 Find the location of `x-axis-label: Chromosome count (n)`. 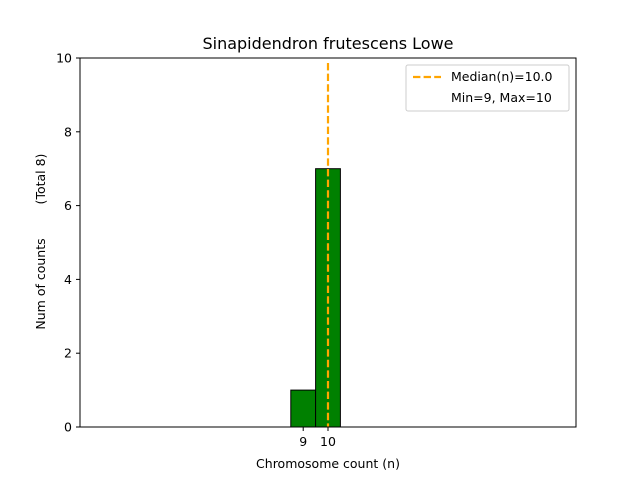

x-axis-label: Chromosome count (n) is located at coordinates (328, 463).